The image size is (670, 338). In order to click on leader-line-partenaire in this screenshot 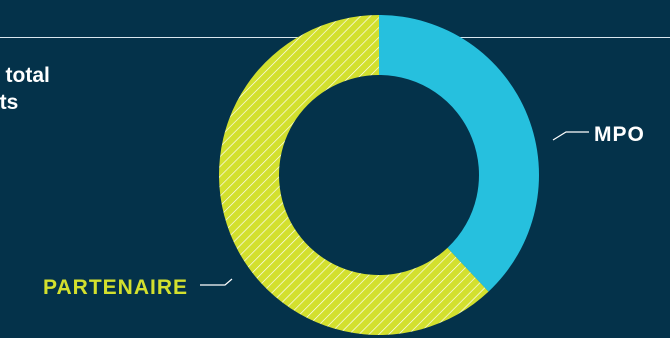, I will do `click(216, 282)`.